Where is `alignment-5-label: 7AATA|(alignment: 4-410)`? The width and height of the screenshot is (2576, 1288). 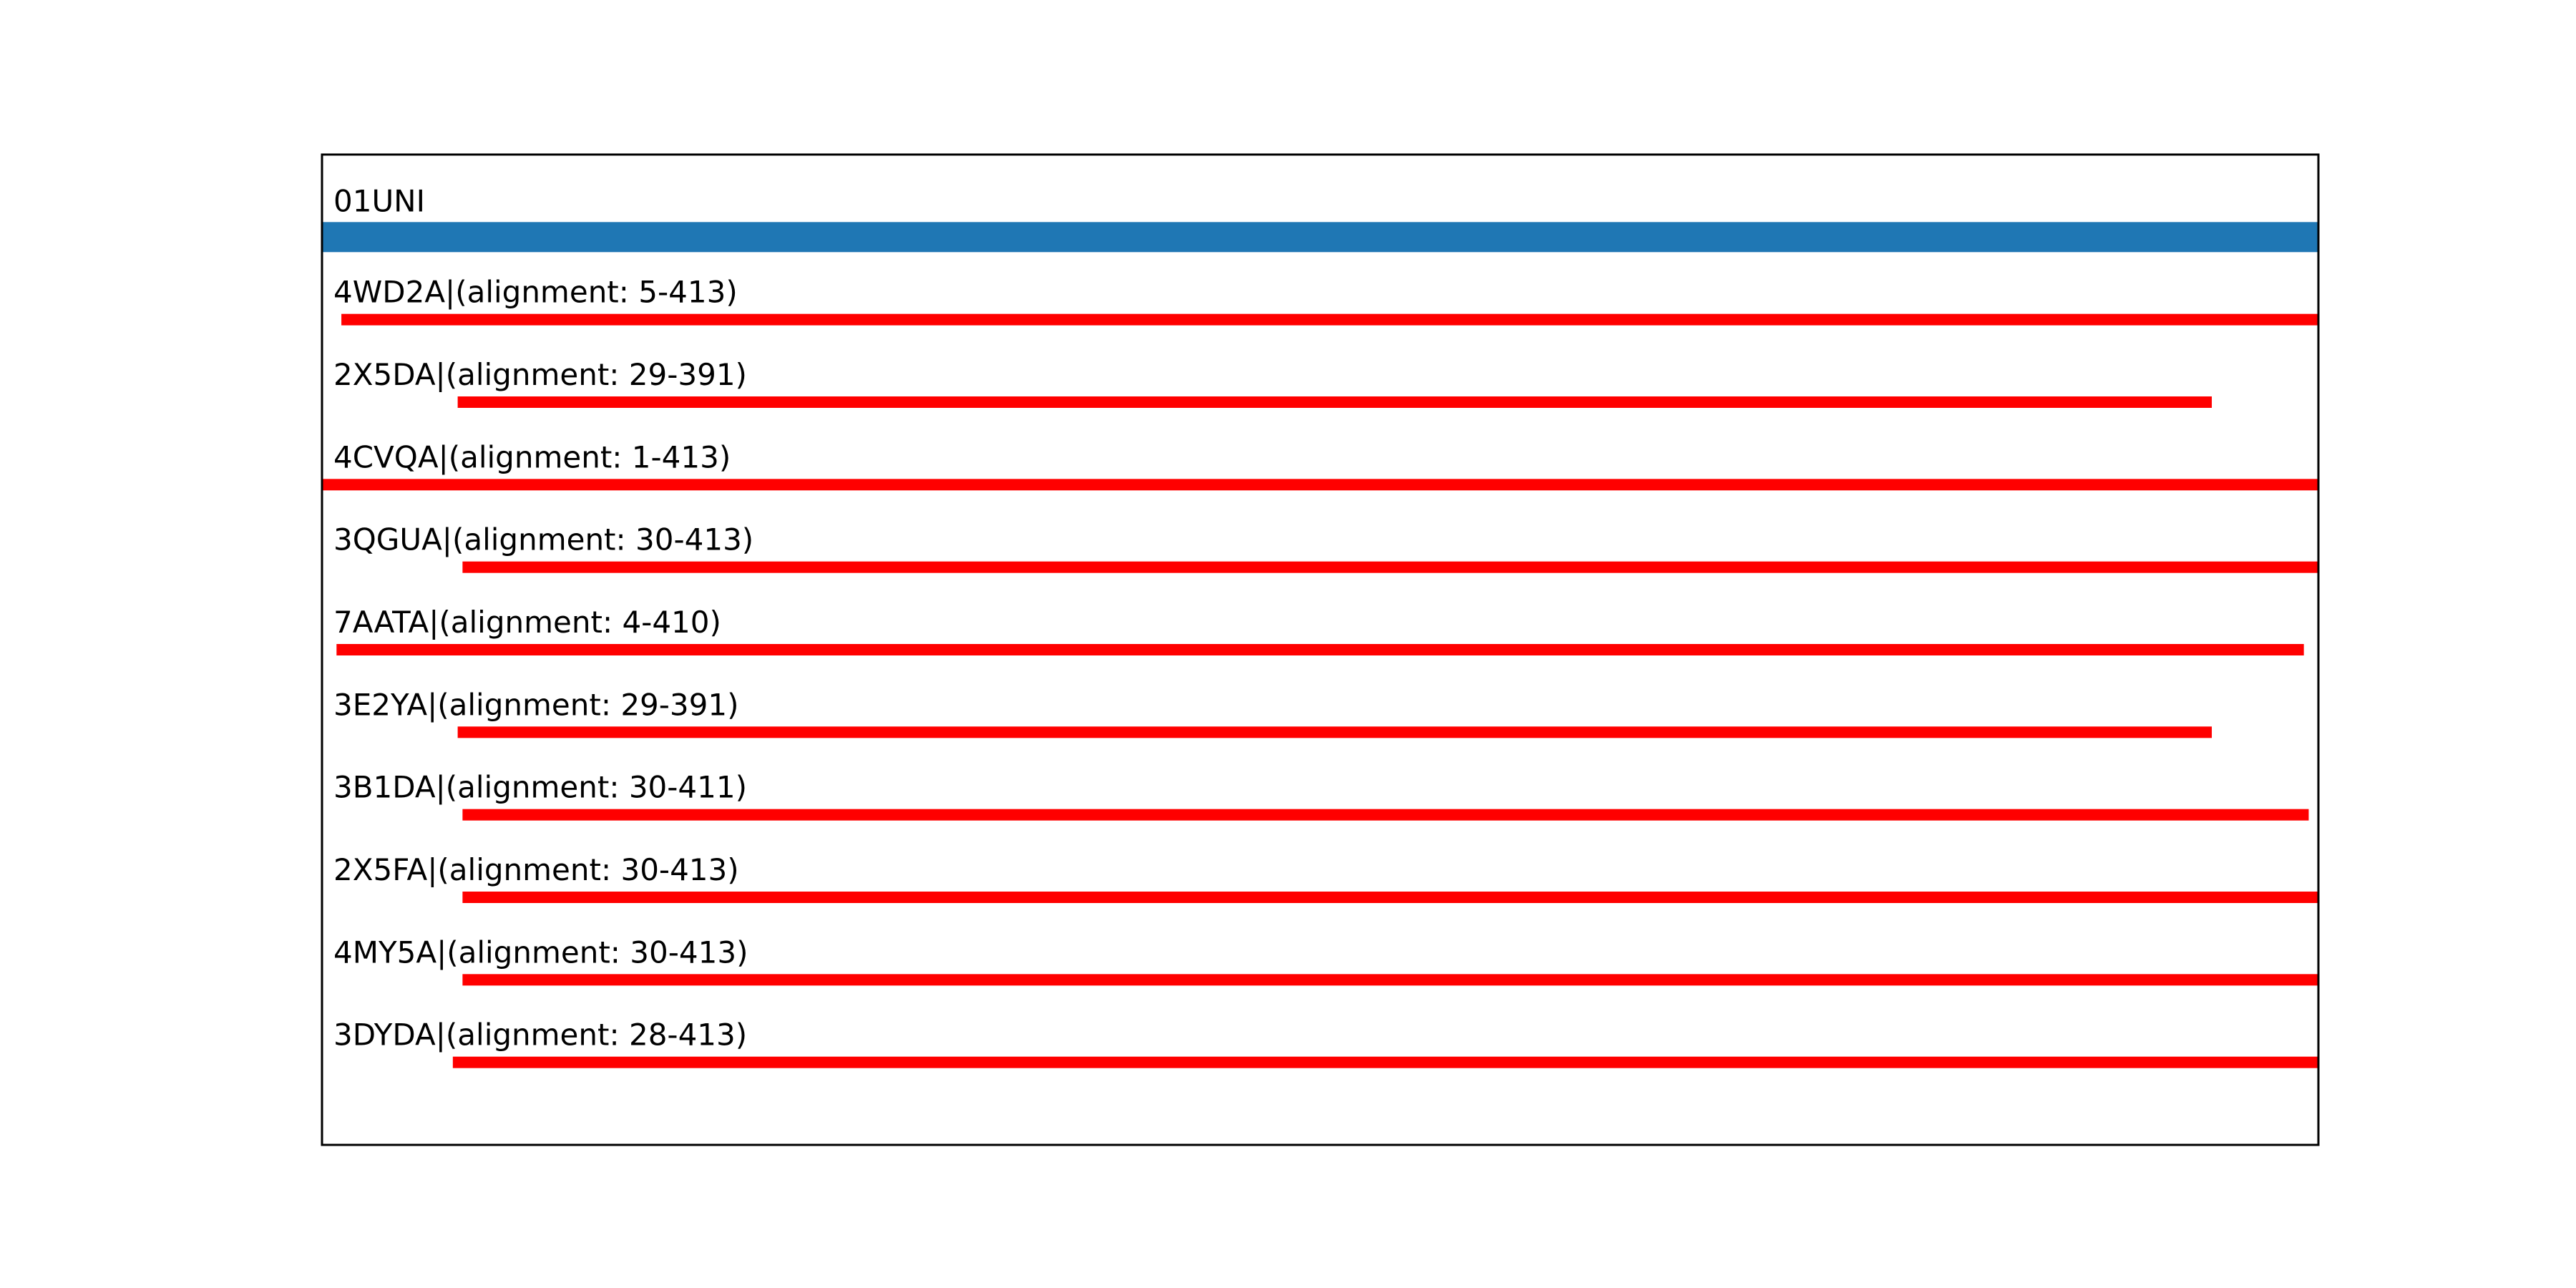 alignment-5-label: 7AATA|(alignment: 4-410) is located at coordinates (527, 622).